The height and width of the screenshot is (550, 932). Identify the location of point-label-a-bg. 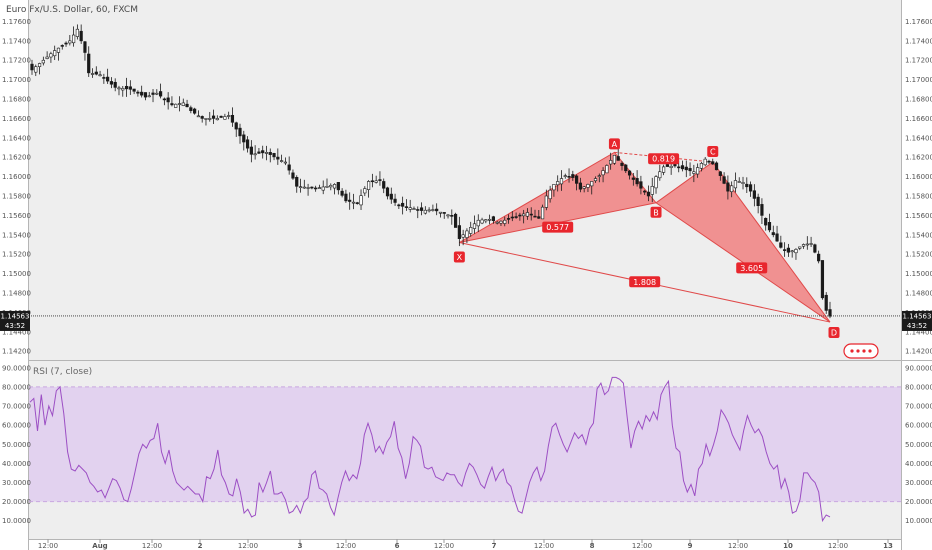
(614, 144).